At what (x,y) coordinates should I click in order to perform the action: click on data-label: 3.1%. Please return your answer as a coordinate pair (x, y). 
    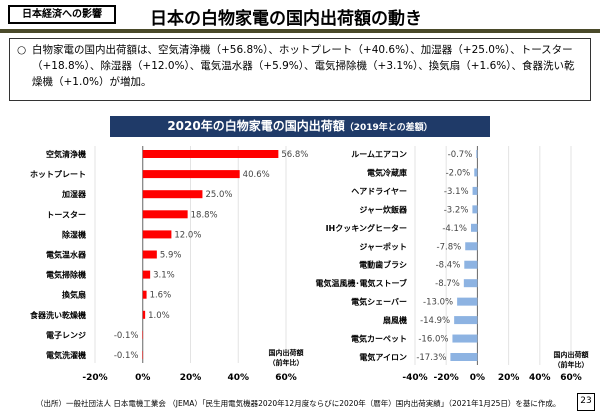
    Looking at the image, I should click on (164, 276).